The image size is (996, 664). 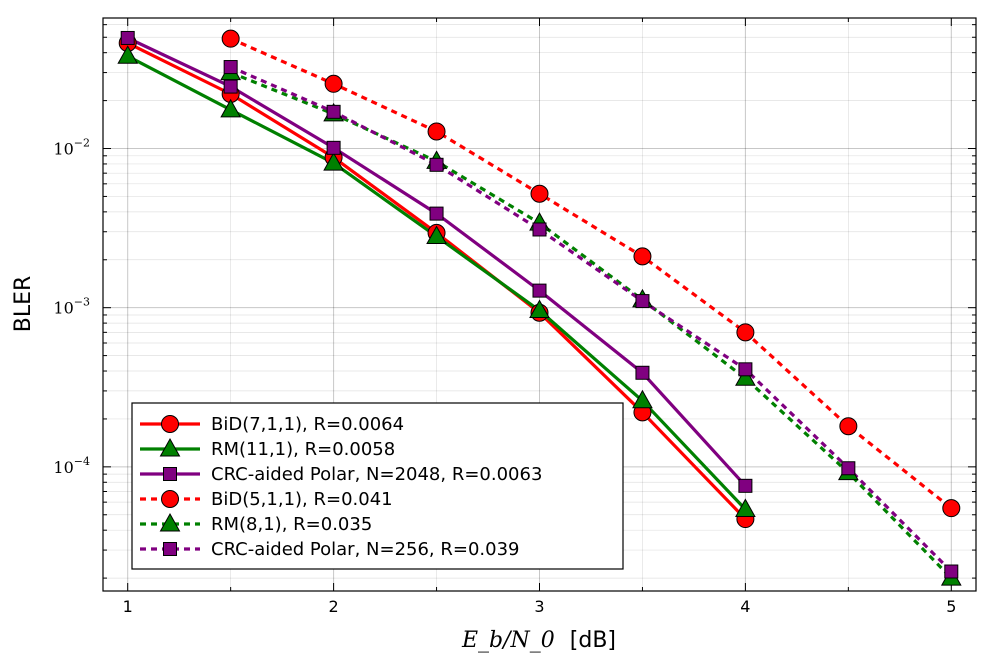 I want to click on x-axis-label: E_b/N_0 [dB], so click(x=538, y=640).